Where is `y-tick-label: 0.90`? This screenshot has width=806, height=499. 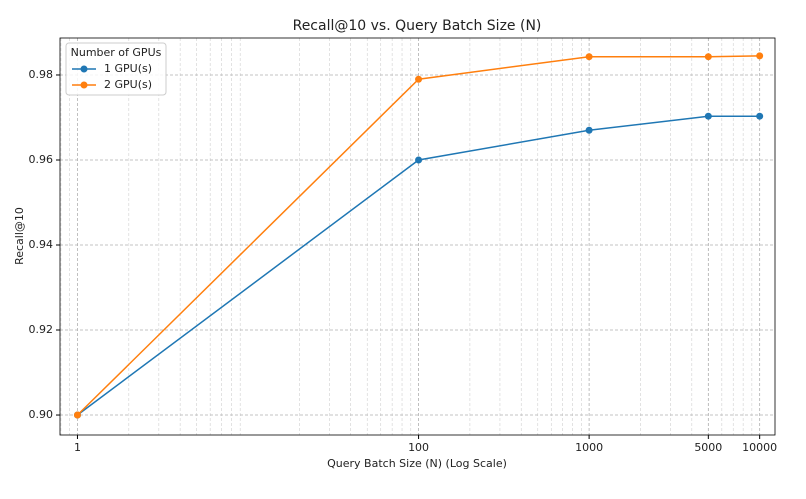 y-tick-label: 0.90 is located at coordinates (41, 414).